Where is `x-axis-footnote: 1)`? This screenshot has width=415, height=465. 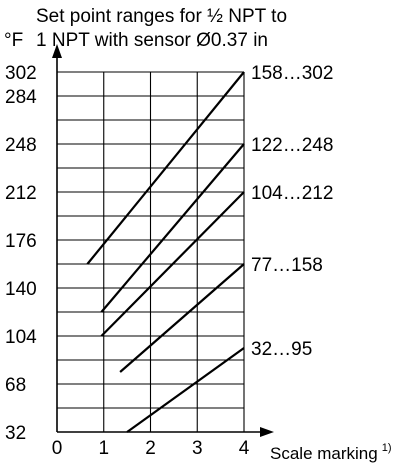 x-axis-footnote: 1) is located at coordinates (387, 448).